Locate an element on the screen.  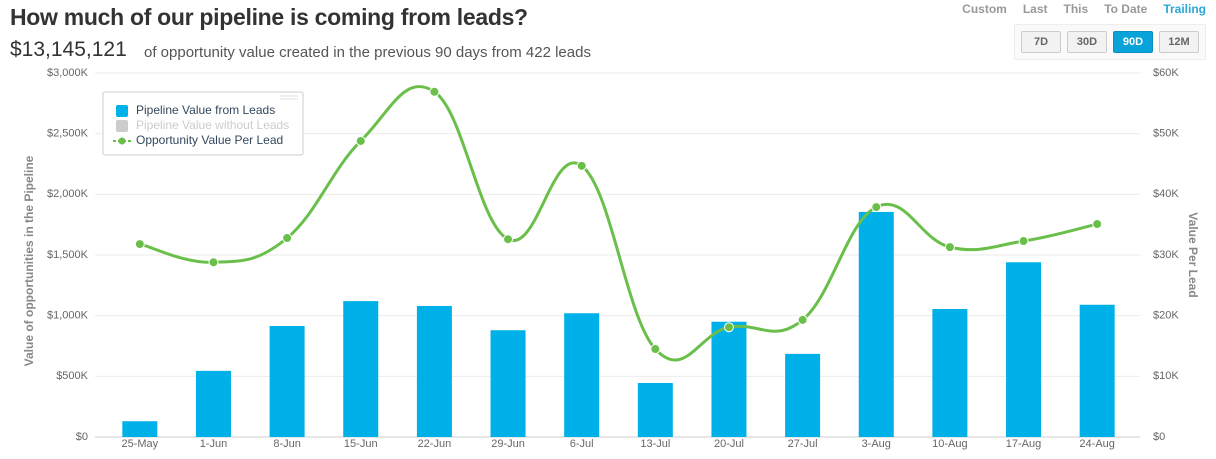
y-tick-label: $1,000K is located at coordinates (68, 316).